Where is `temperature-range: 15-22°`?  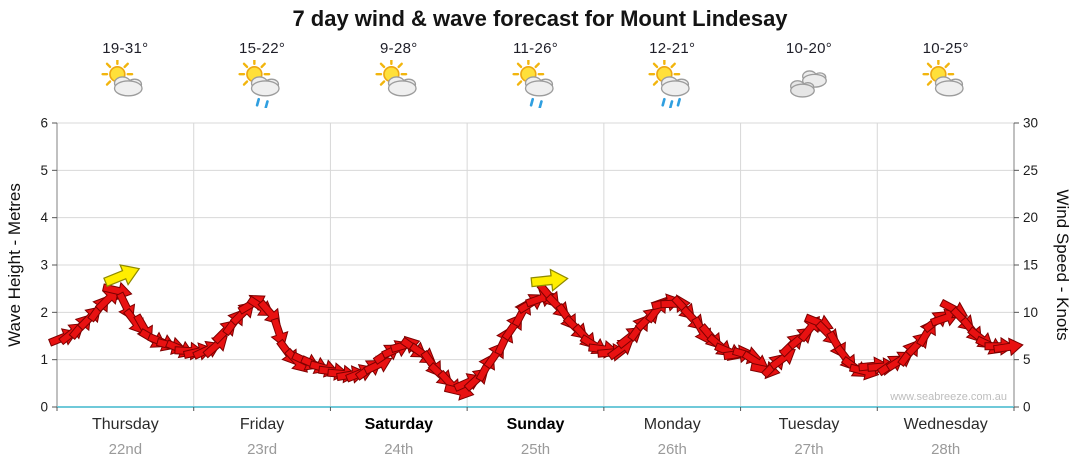
temperature-range: 15-22° is located at coordinates (262, 48).